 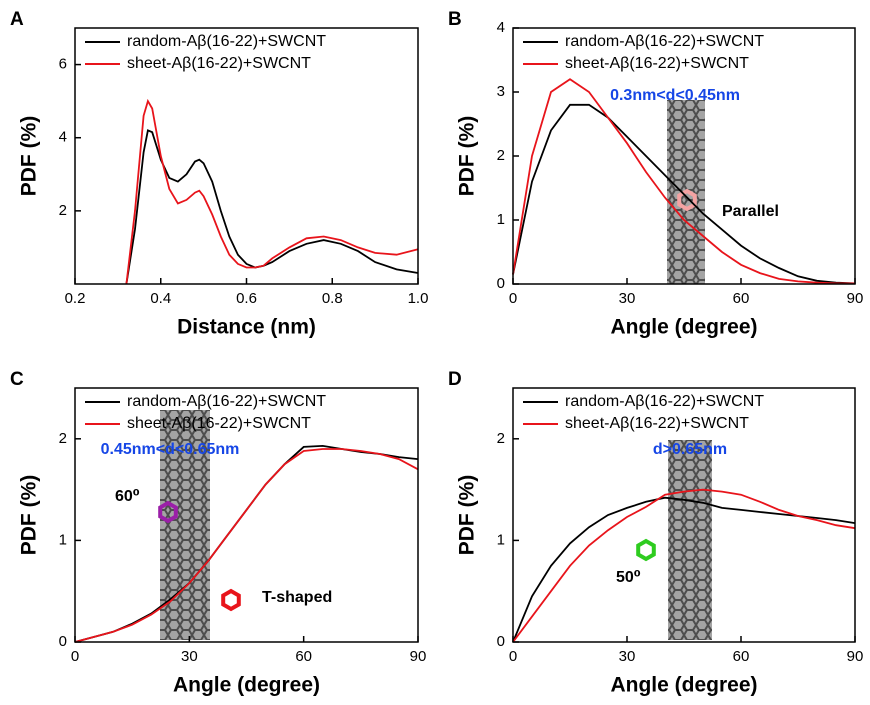 I want to click on annotation: d>0.65nm, so click(x=690, y=449).